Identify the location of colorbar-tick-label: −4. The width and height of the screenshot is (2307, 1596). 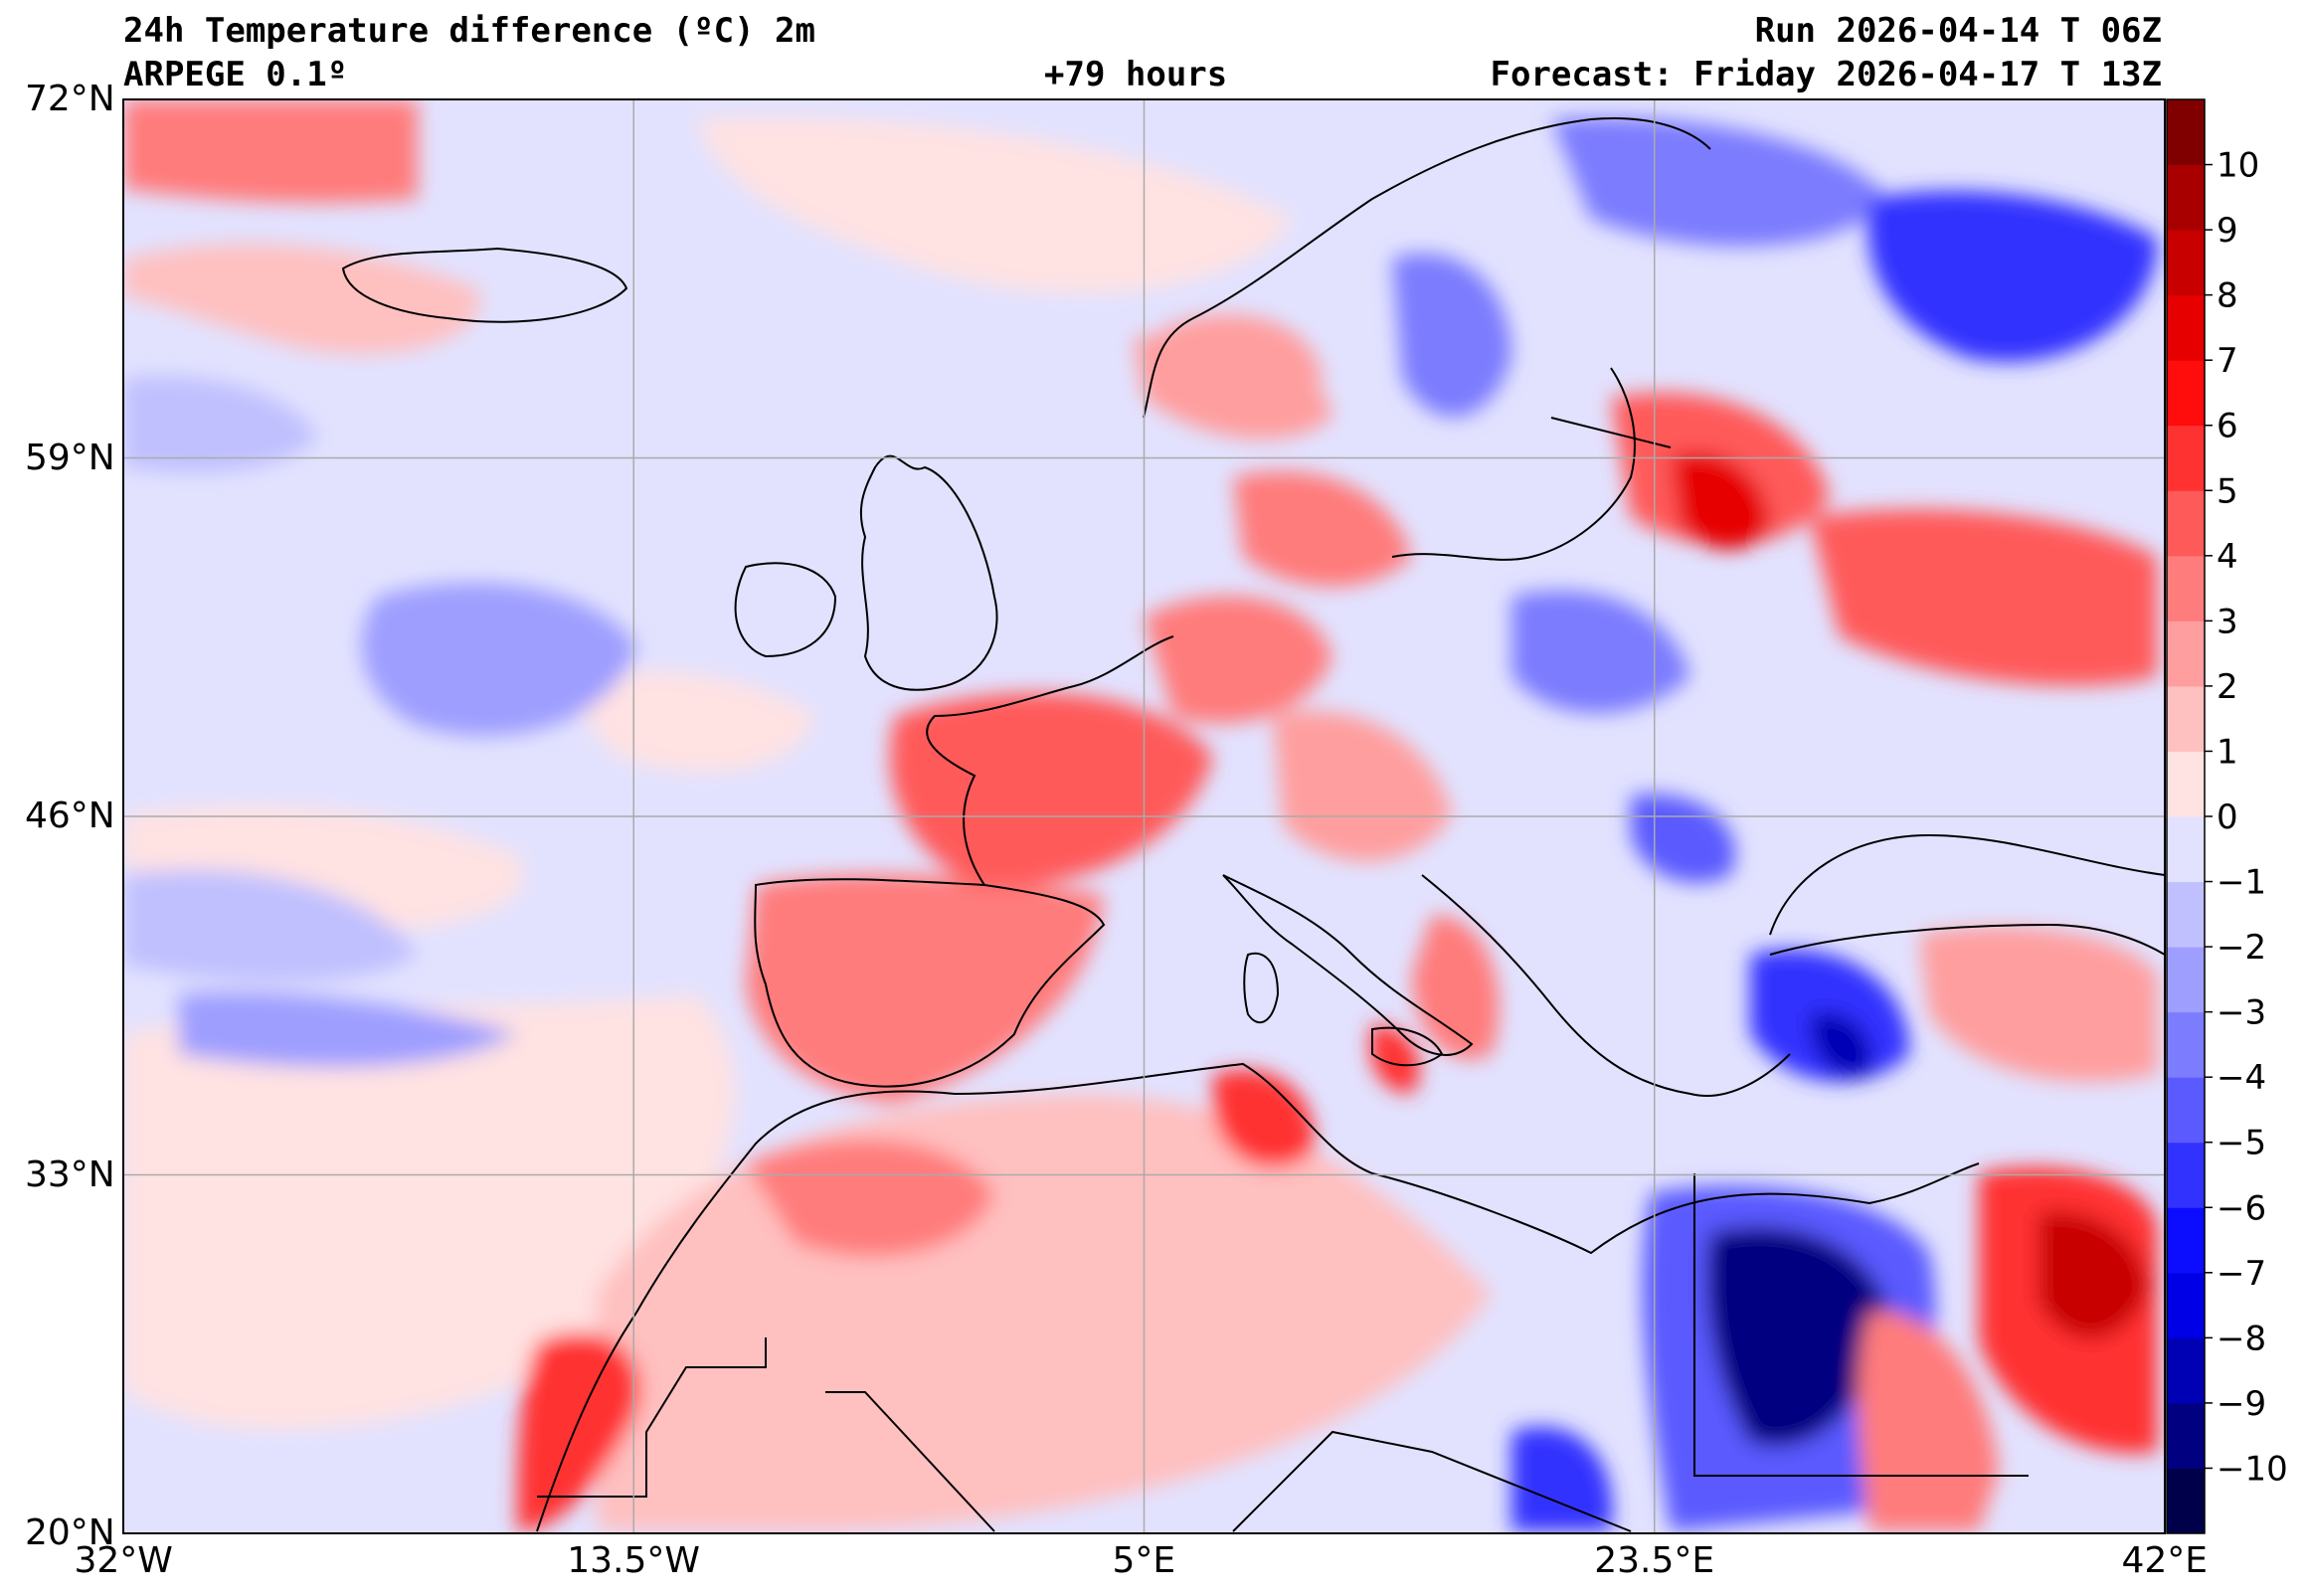
(2241, 1078).